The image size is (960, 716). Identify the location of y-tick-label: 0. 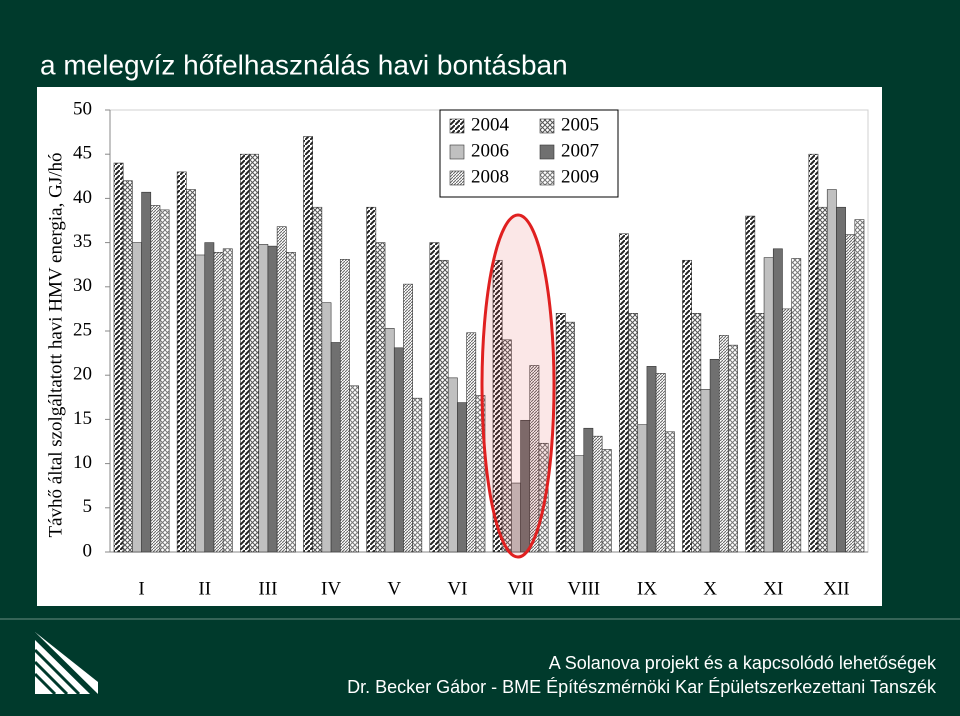
(88, 550).